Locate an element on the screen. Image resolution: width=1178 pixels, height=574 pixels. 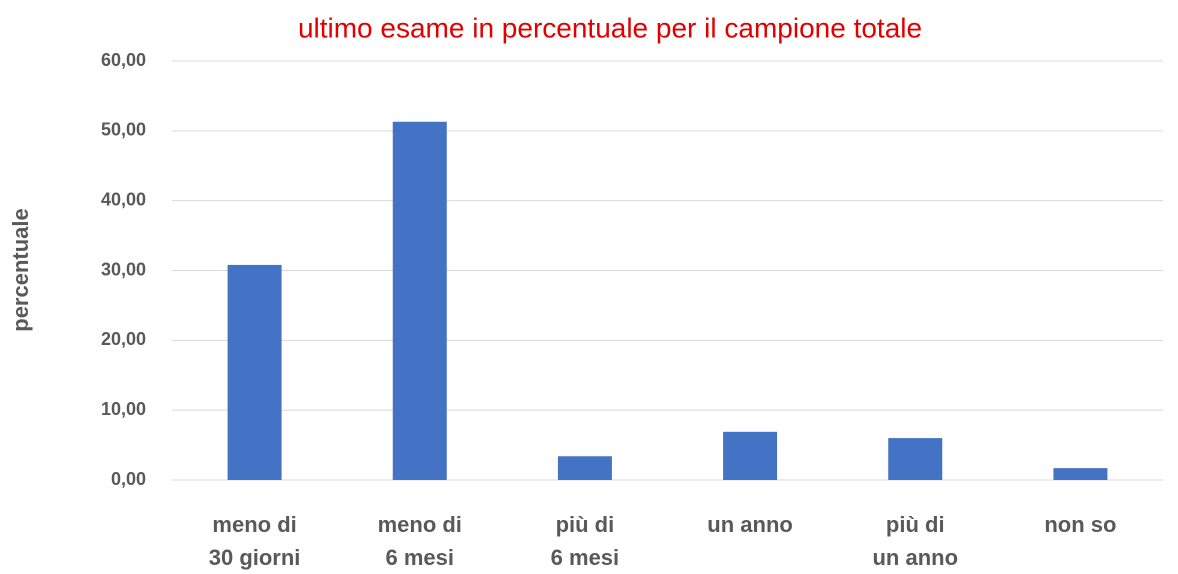
x-tick-label: più di un anno is located at coordinates (915, 541).